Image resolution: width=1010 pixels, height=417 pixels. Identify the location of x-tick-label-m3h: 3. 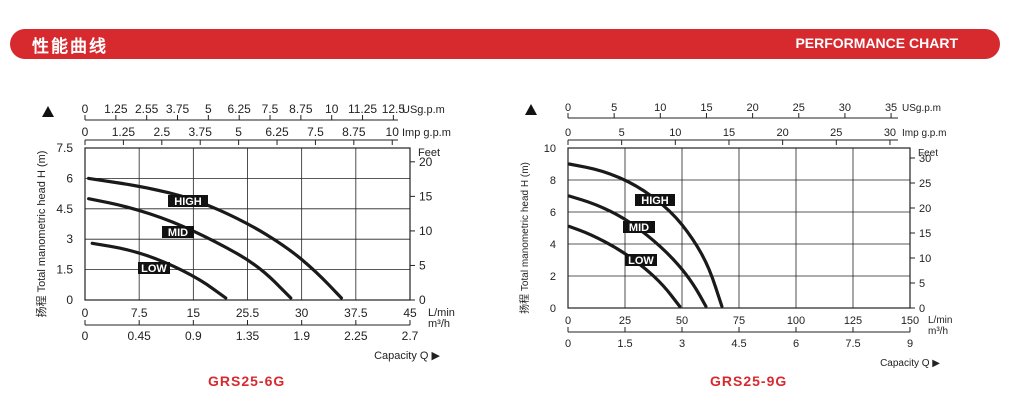
(682, 344).